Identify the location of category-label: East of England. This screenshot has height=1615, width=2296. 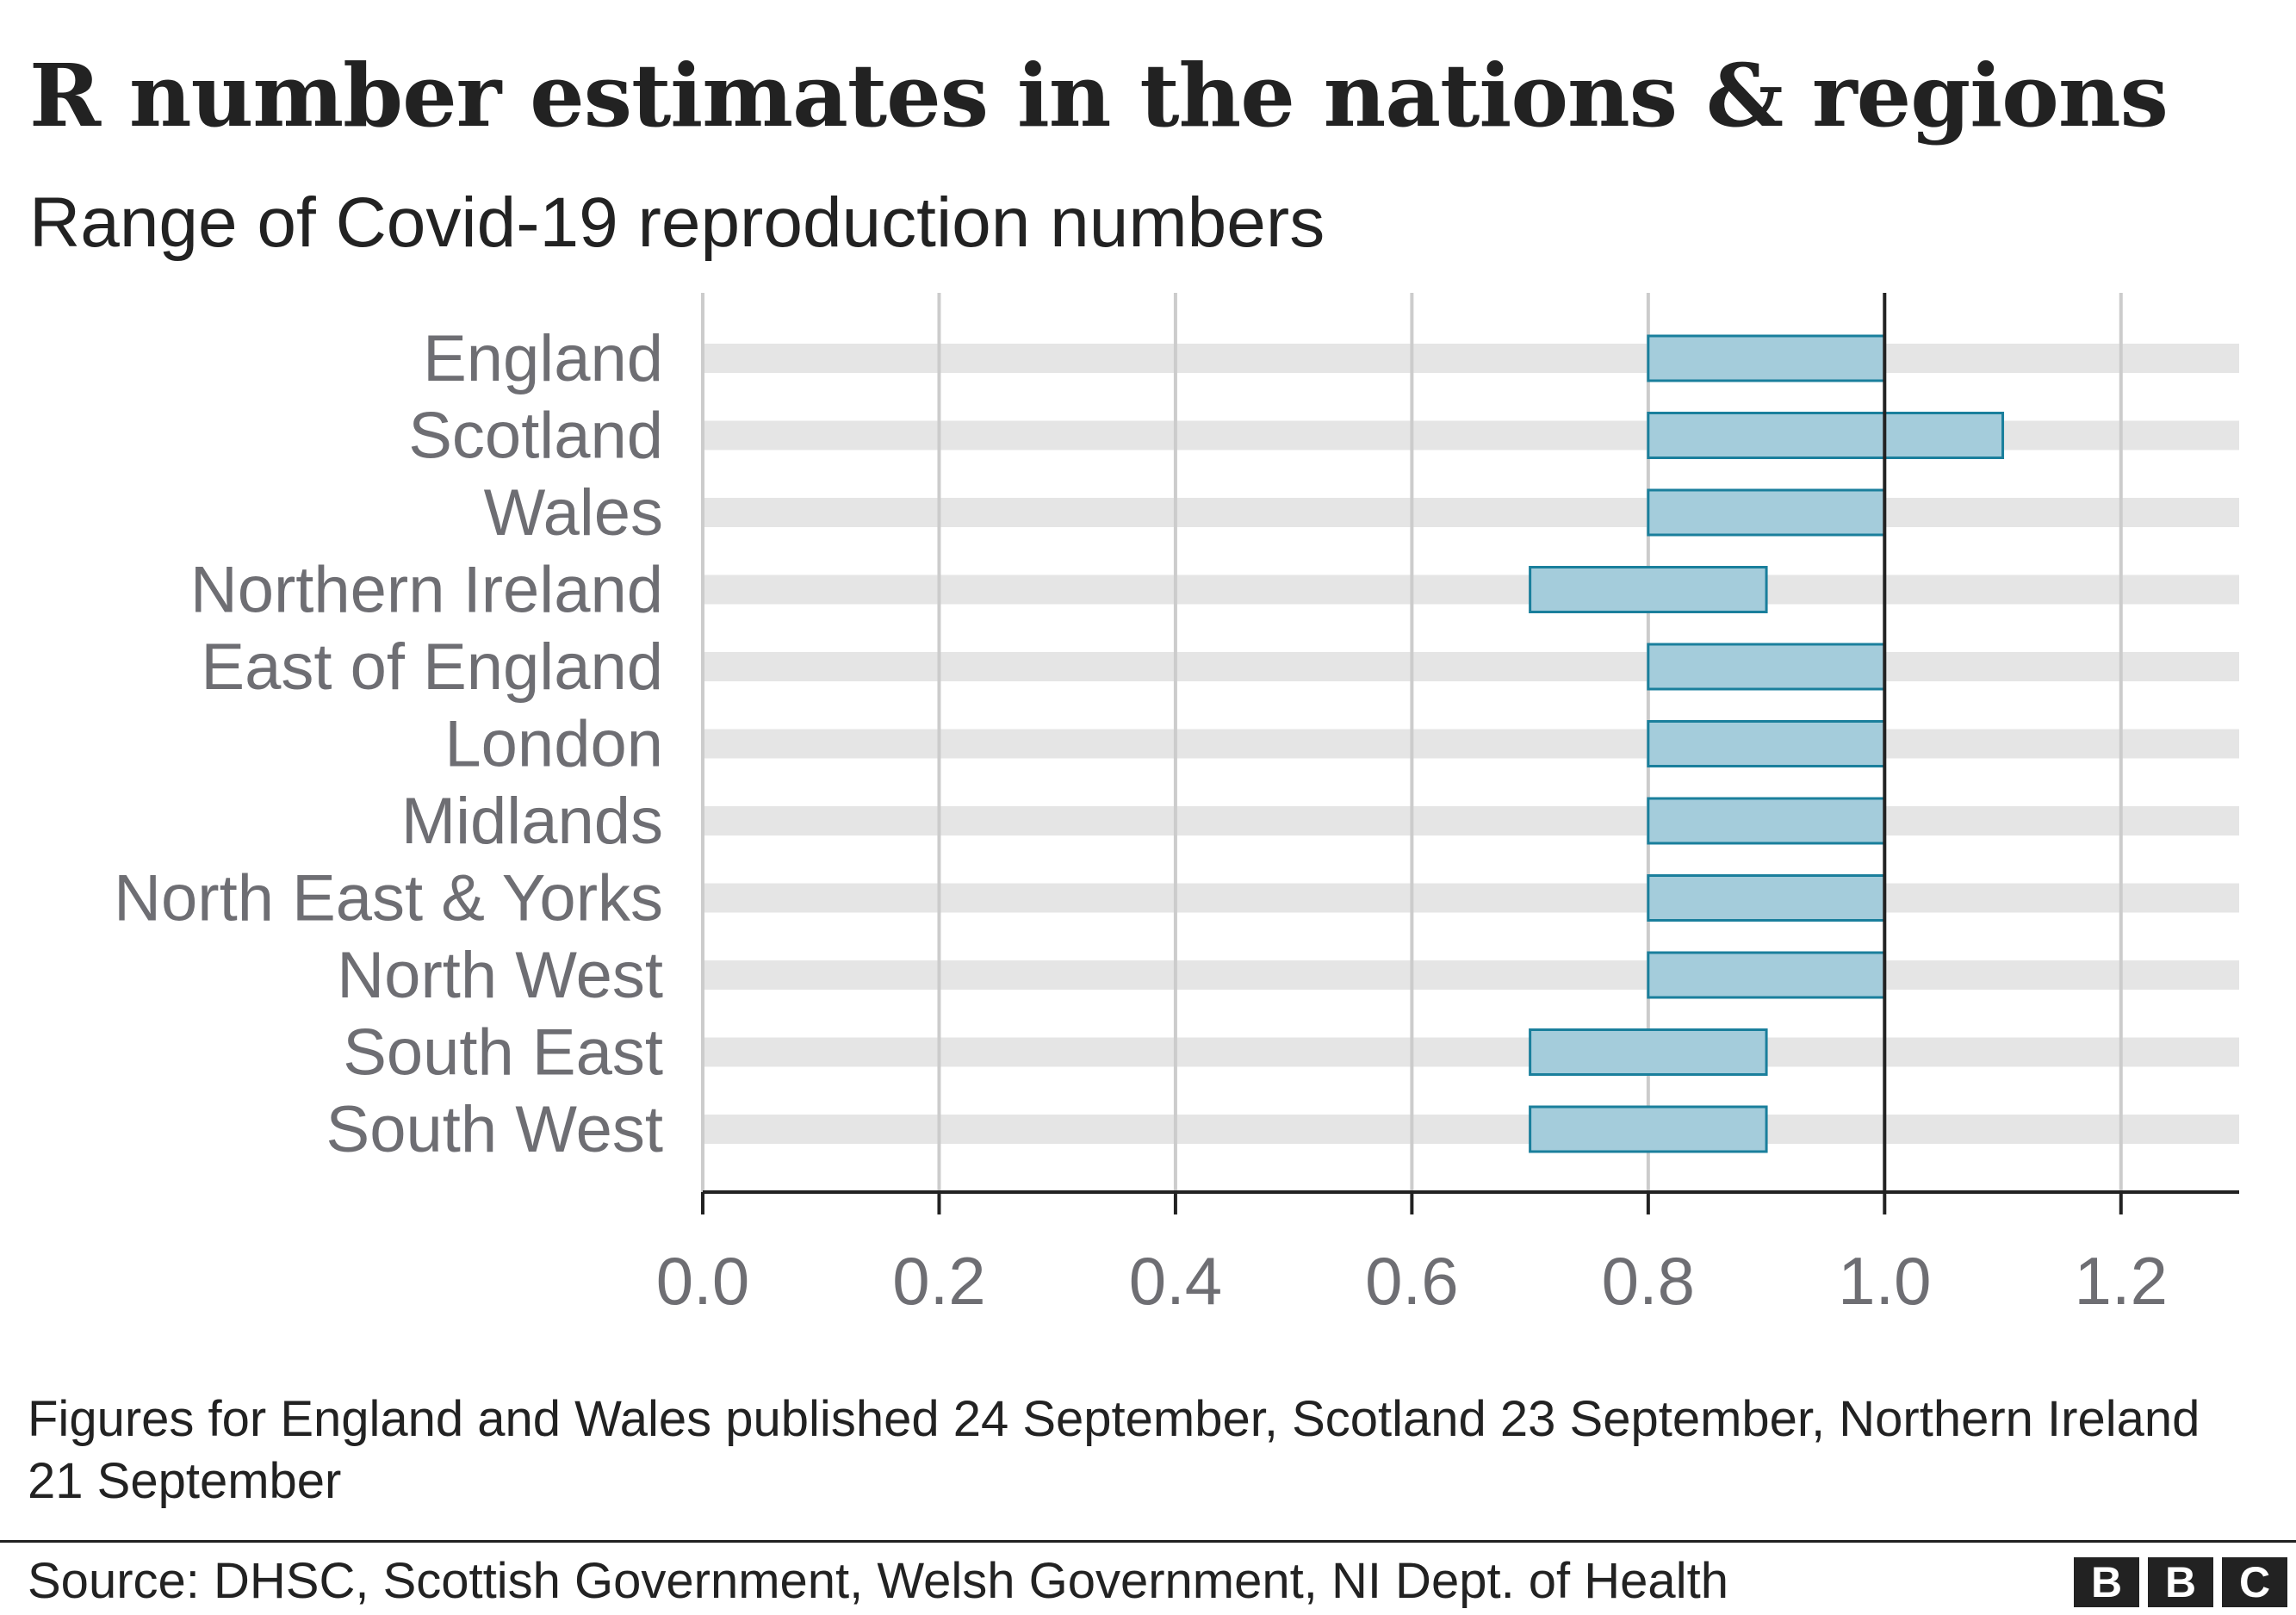
(432, 667).